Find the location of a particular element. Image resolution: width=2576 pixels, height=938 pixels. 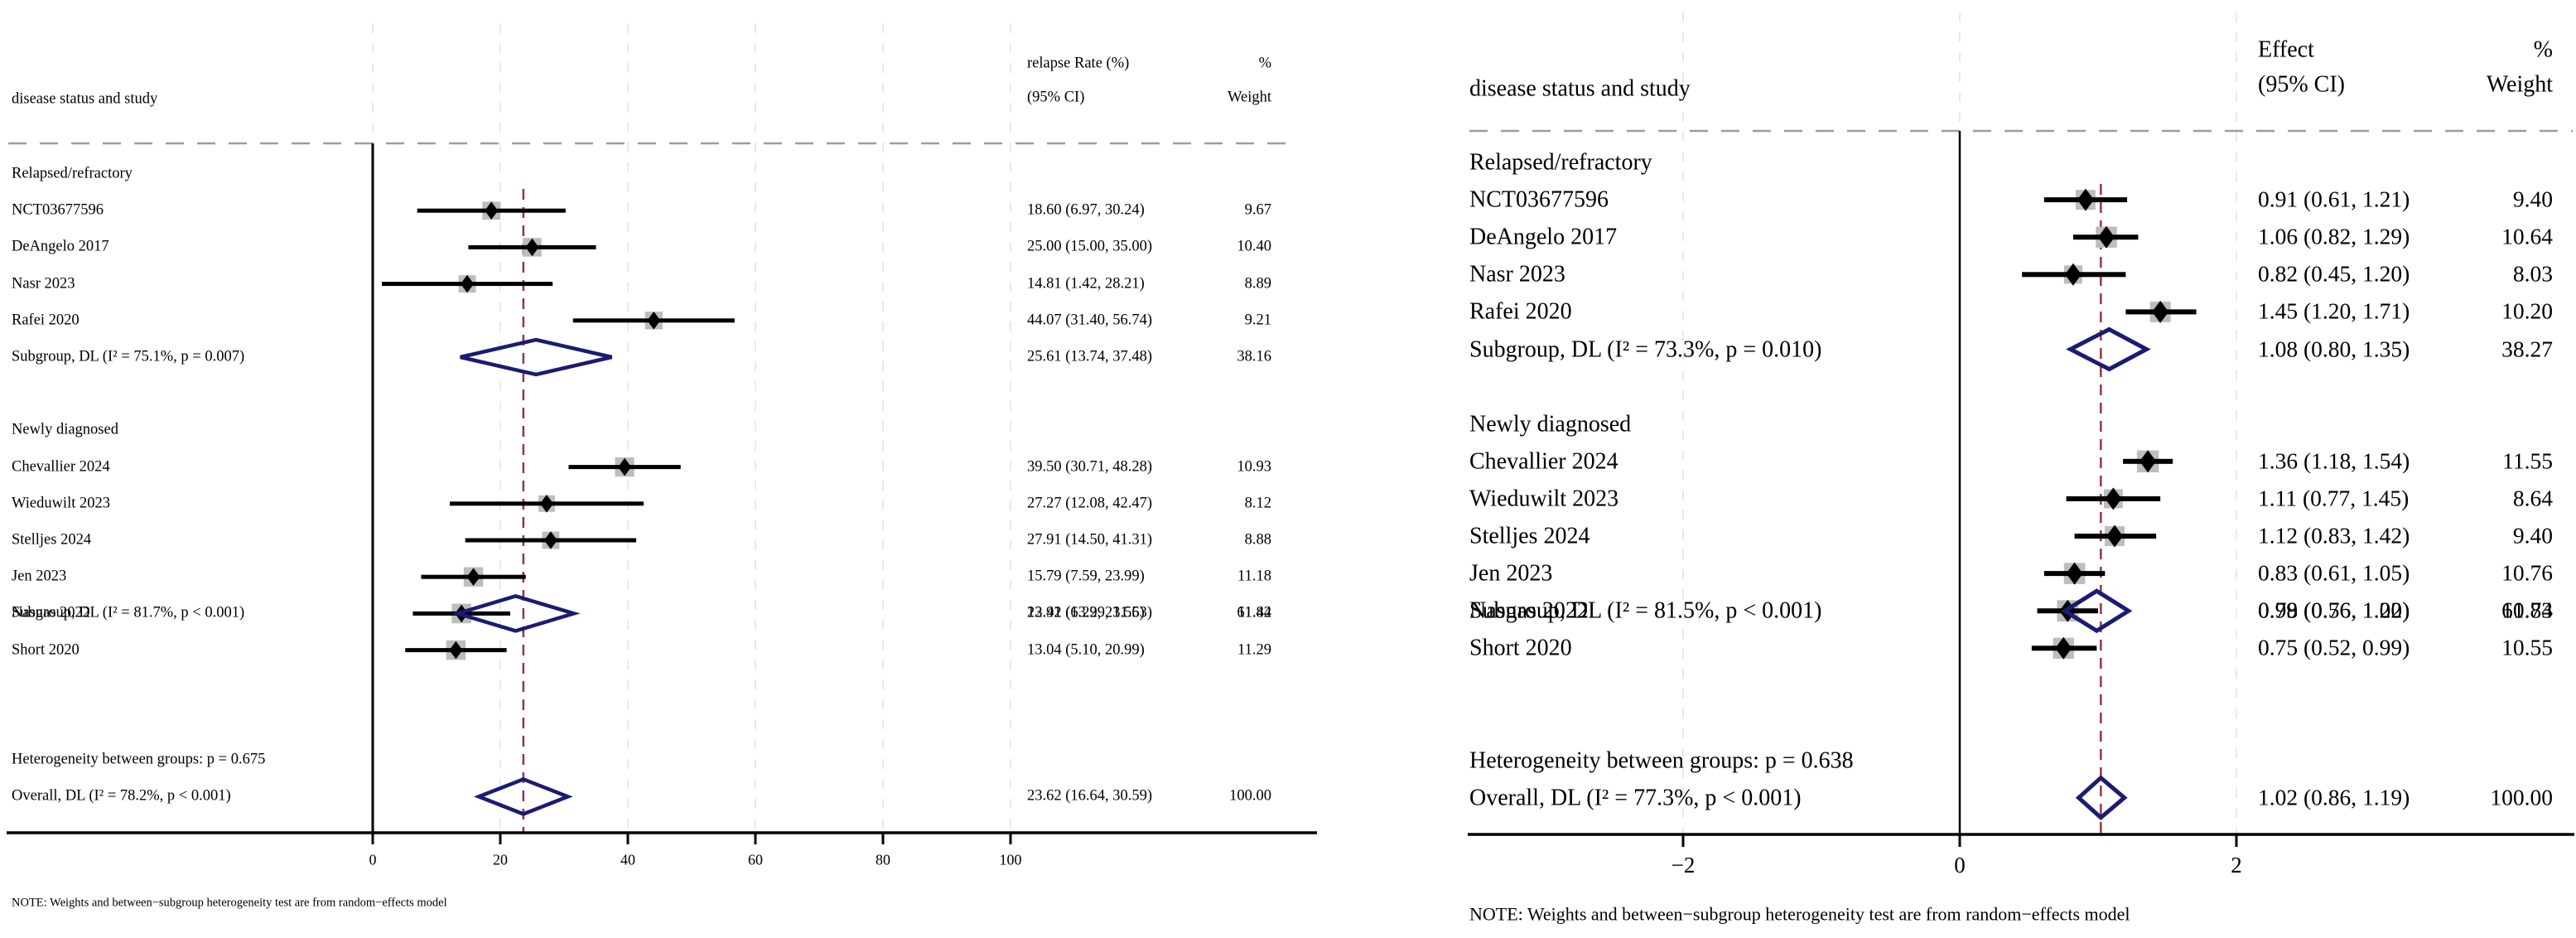

effect-ci-value: 1.06 (0.82, 1.29) is located at coordinates (2334, 236).